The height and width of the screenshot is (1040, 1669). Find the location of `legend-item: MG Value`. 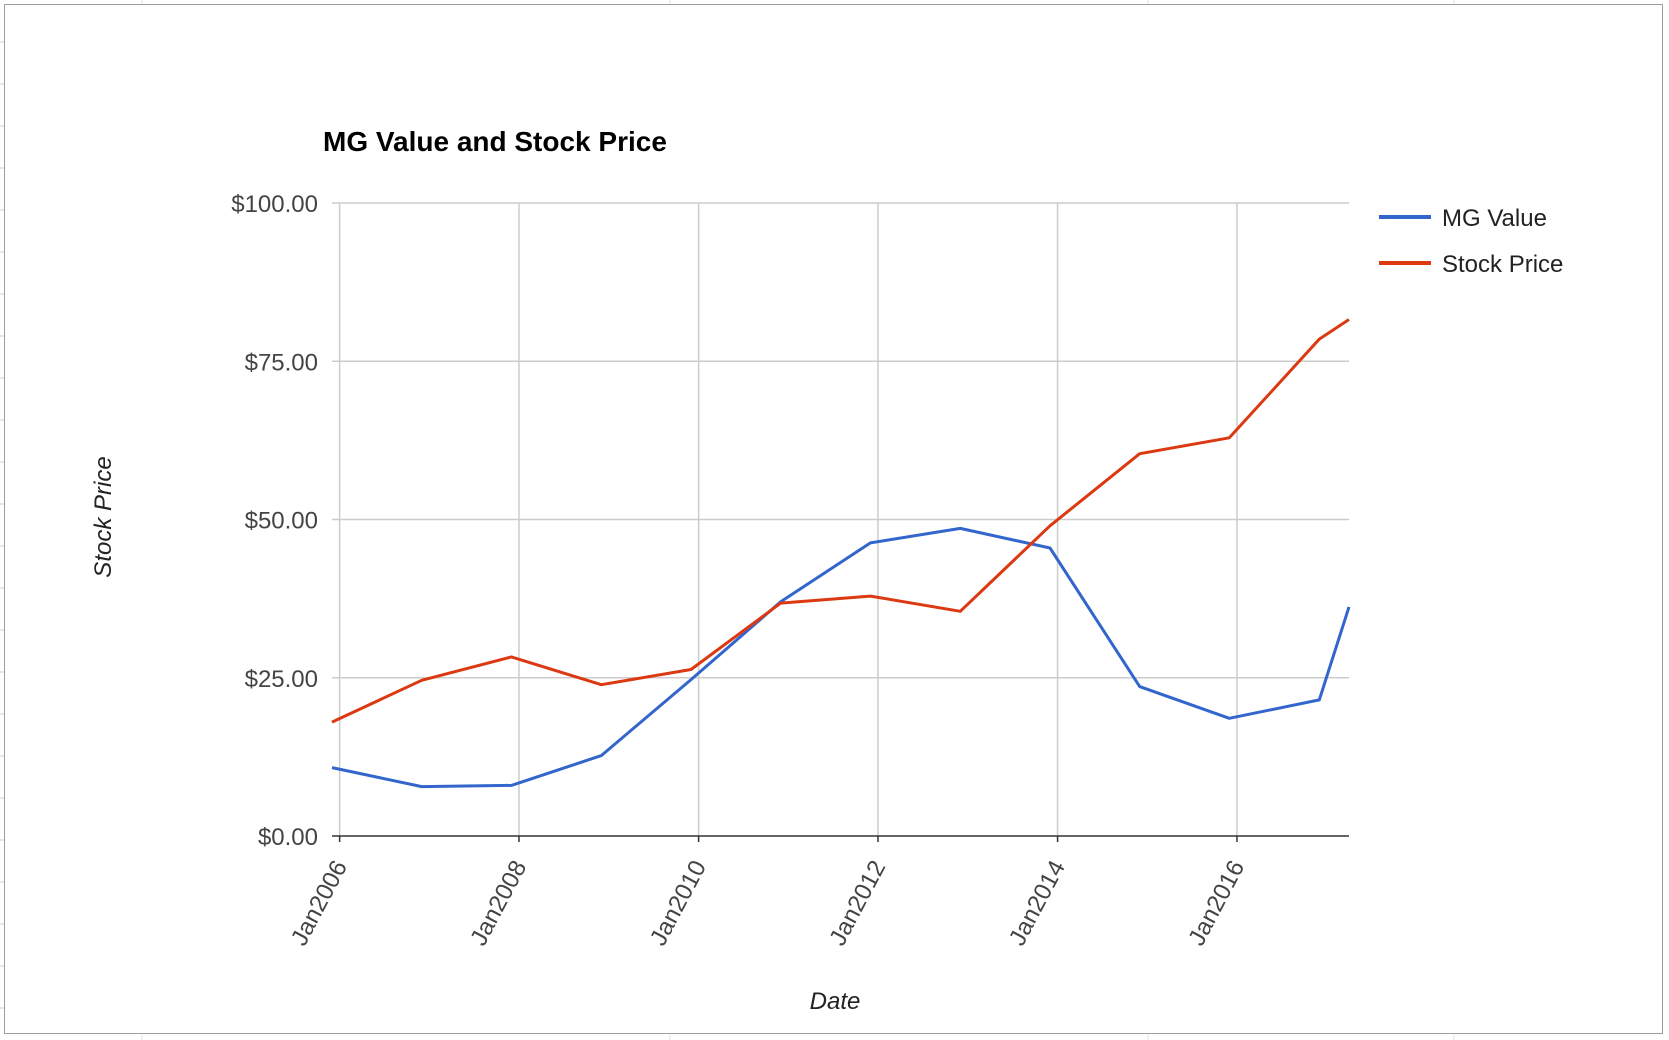

legend-item: MG Value is located at coordinates (1463, 218).